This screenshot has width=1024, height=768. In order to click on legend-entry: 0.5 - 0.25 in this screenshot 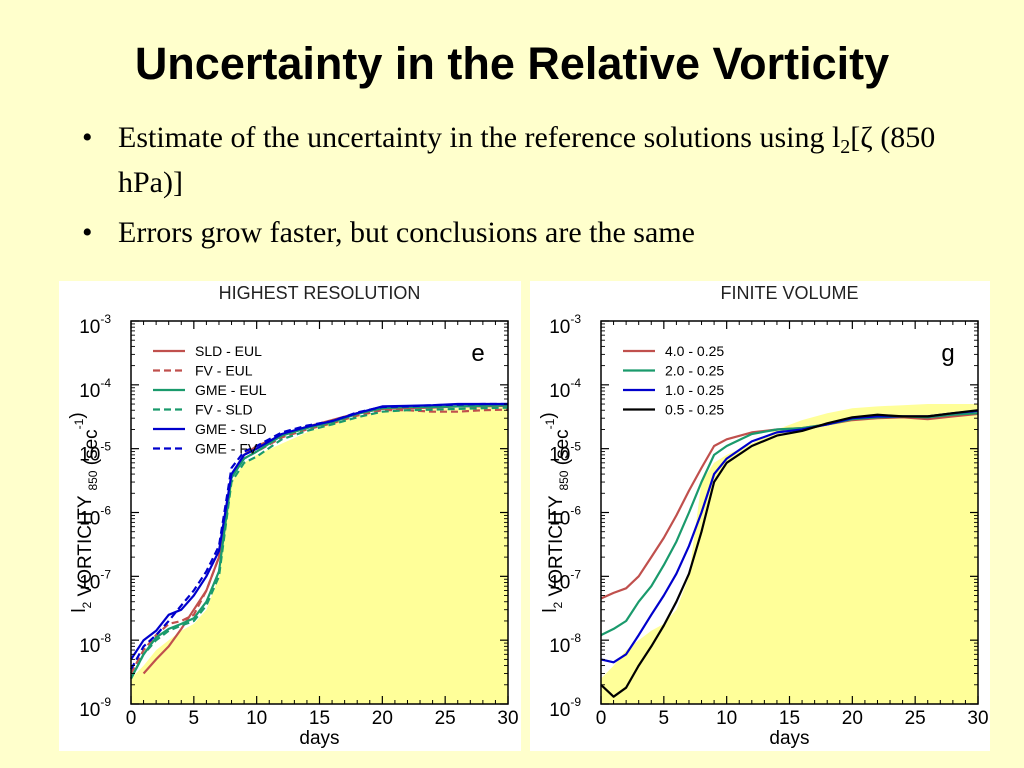, I will do `click(694, 410)`.